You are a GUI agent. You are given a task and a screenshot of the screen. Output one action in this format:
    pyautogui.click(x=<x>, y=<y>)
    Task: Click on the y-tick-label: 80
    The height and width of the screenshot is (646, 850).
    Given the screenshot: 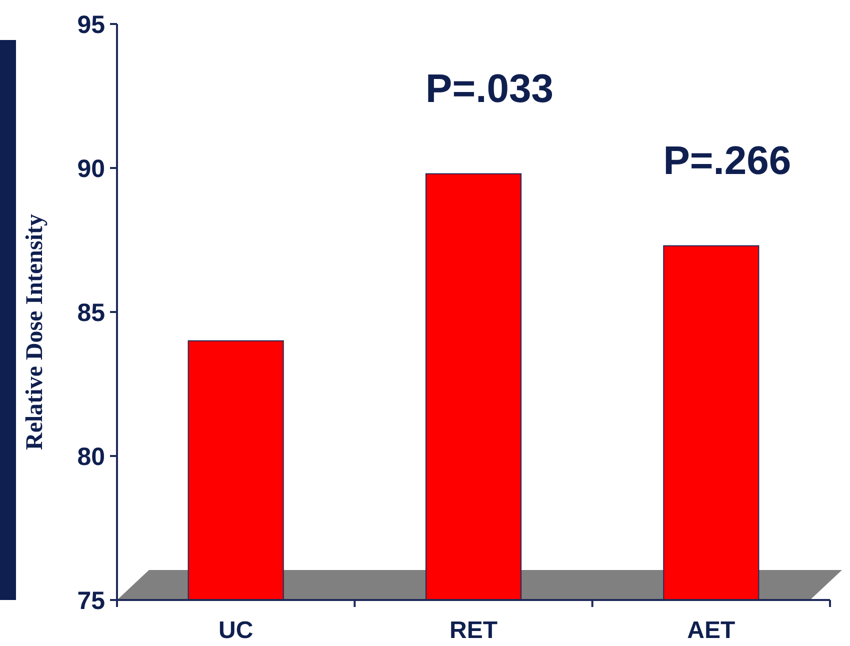 What is the action you would take?
    pyautogui.click(x=91, y=456)
    